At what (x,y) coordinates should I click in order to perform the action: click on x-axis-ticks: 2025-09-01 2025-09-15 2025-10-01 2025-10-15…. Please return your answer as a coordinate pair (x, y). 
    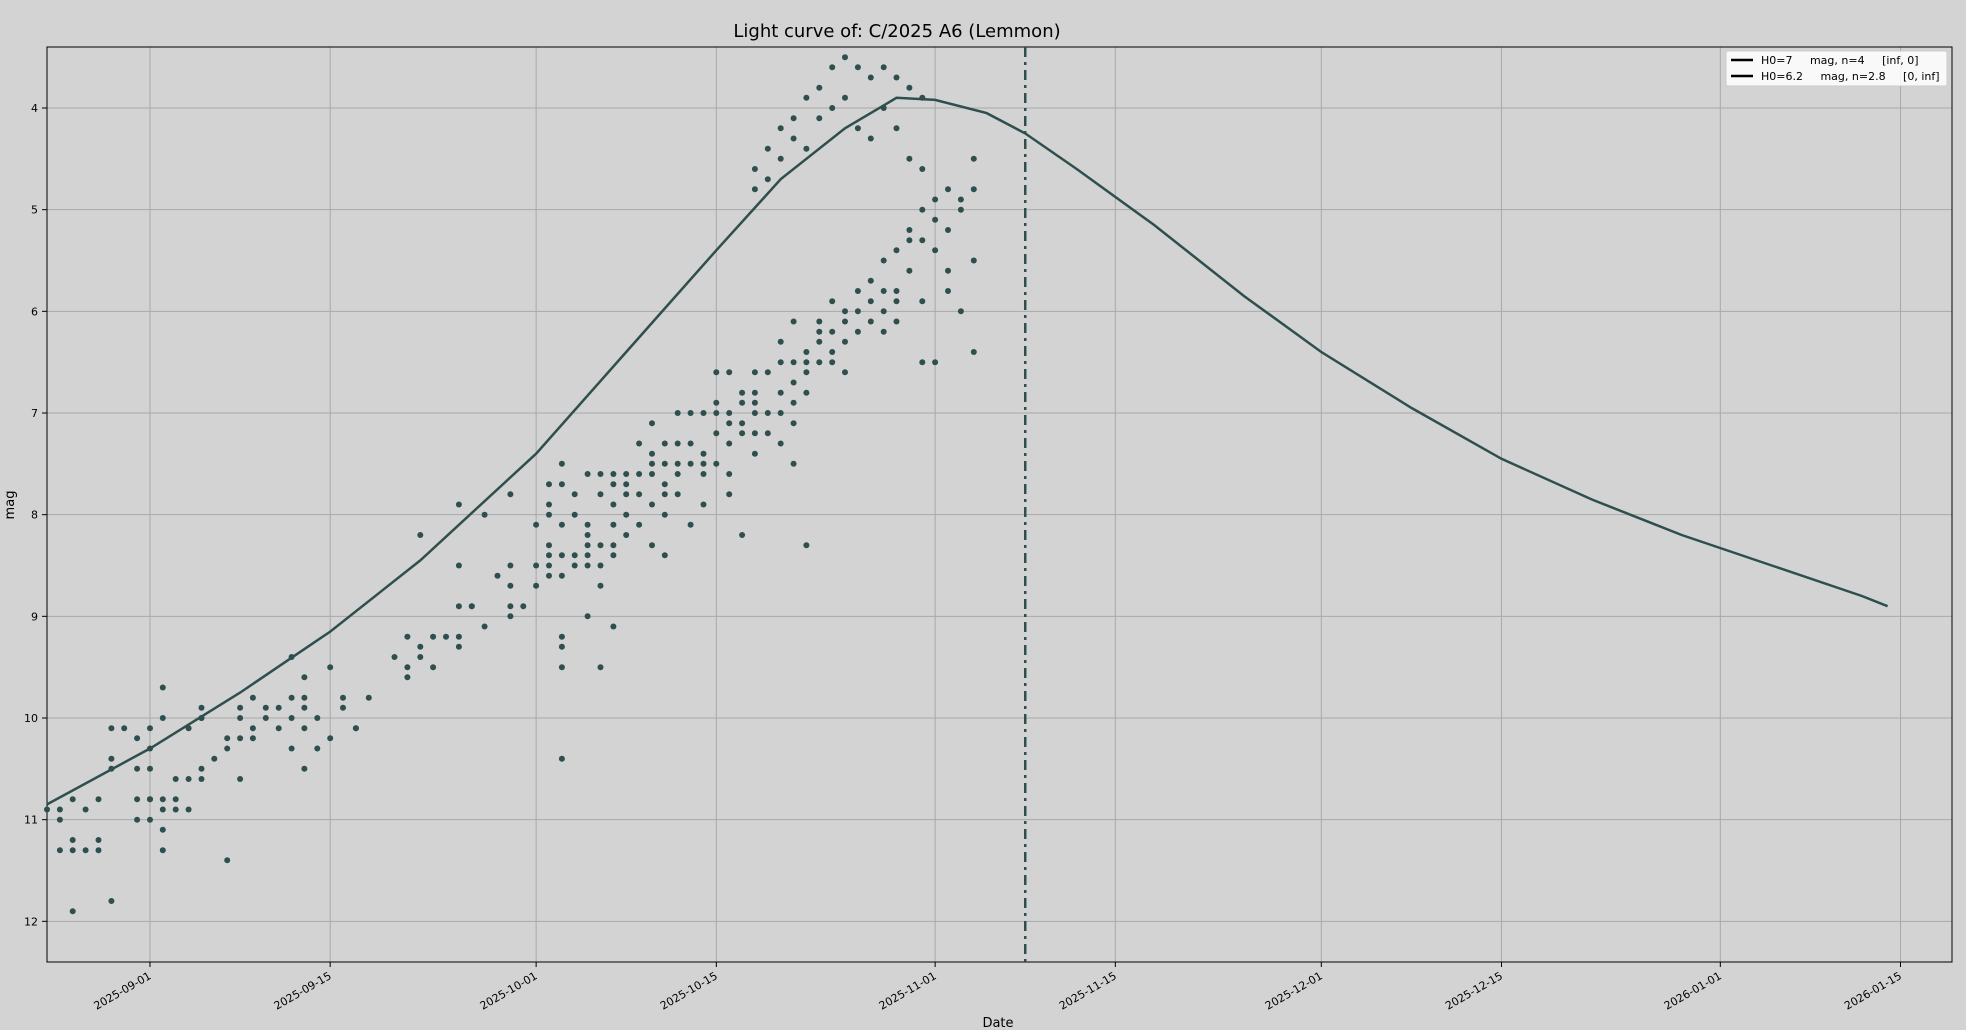
    Looking at the image, I should click on (998, 987).